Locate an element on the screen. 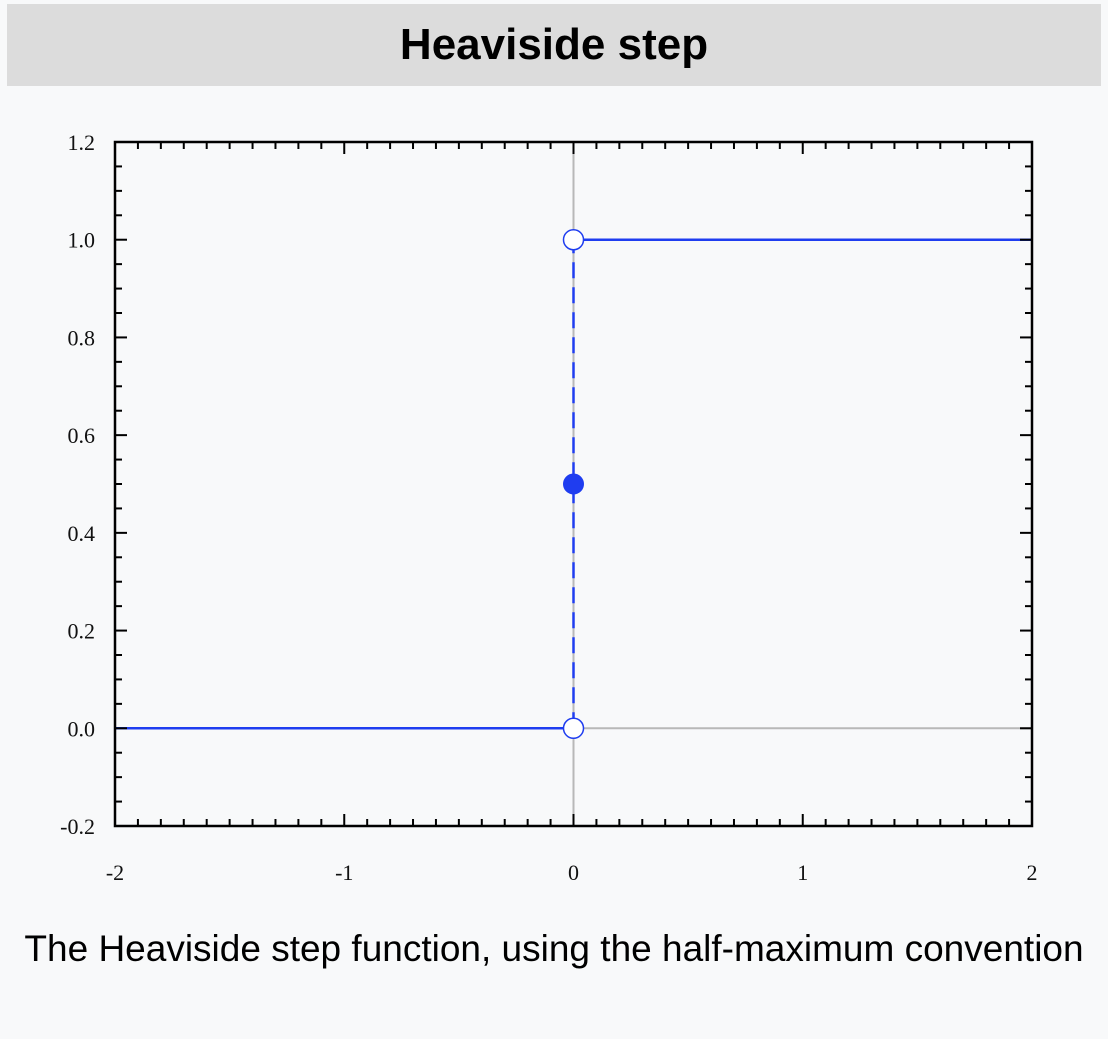  infobox-title: Heaviside step is located at coordinates (554, 44).